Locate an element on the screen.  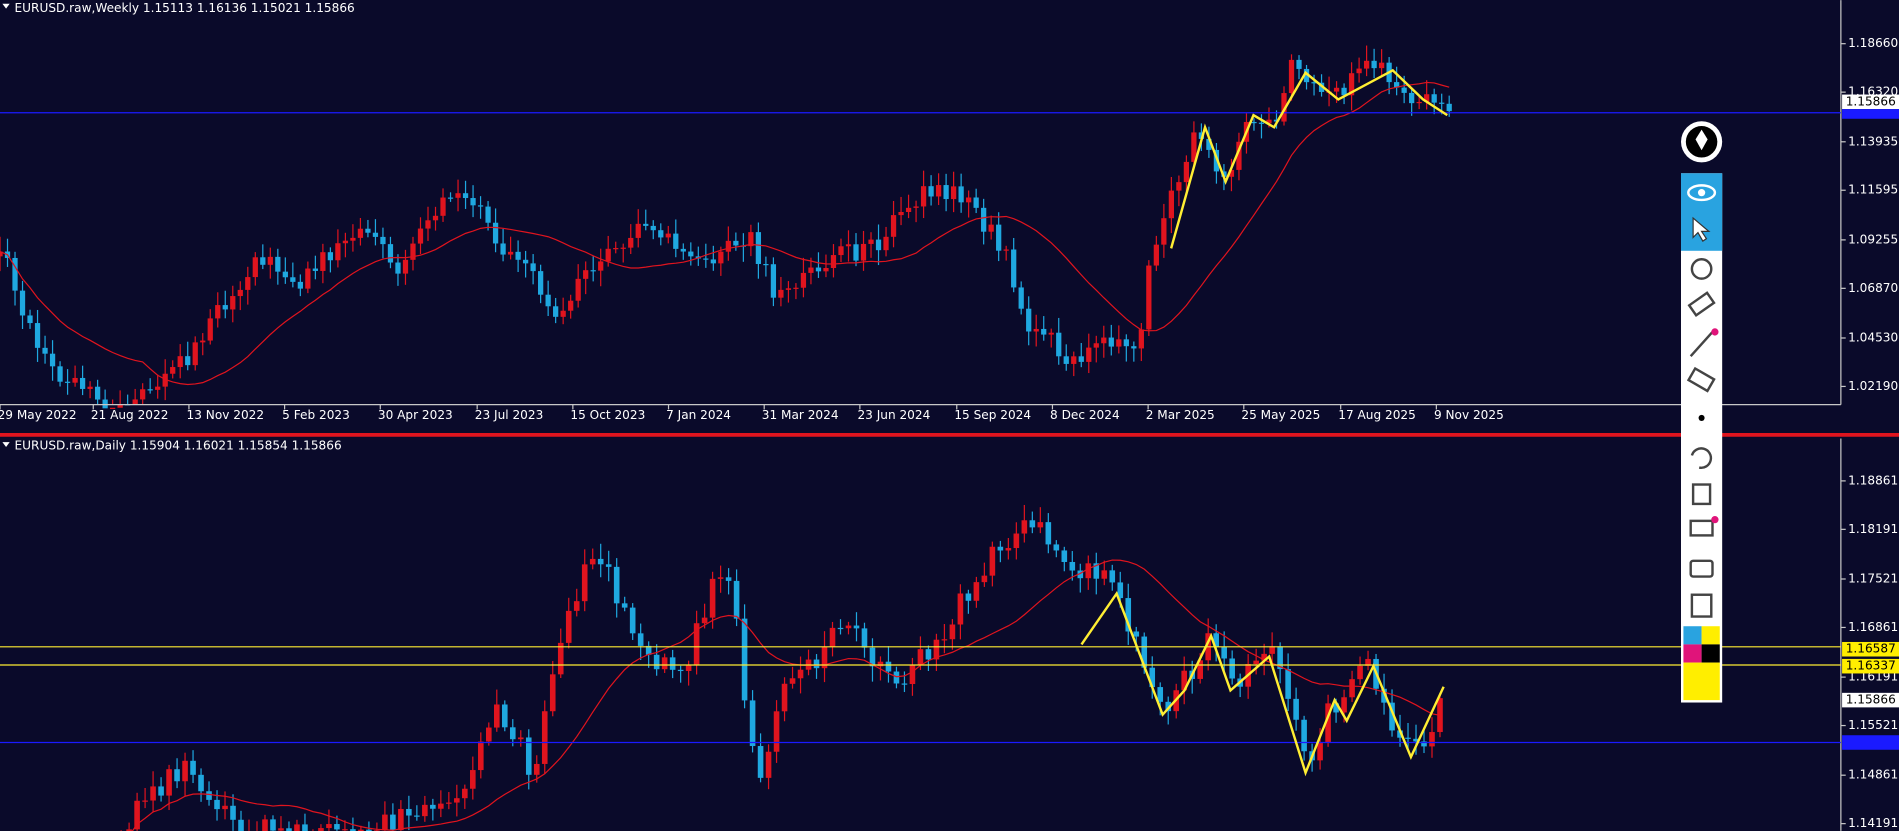
clipboard-button is located at coordinates (1701, 605).